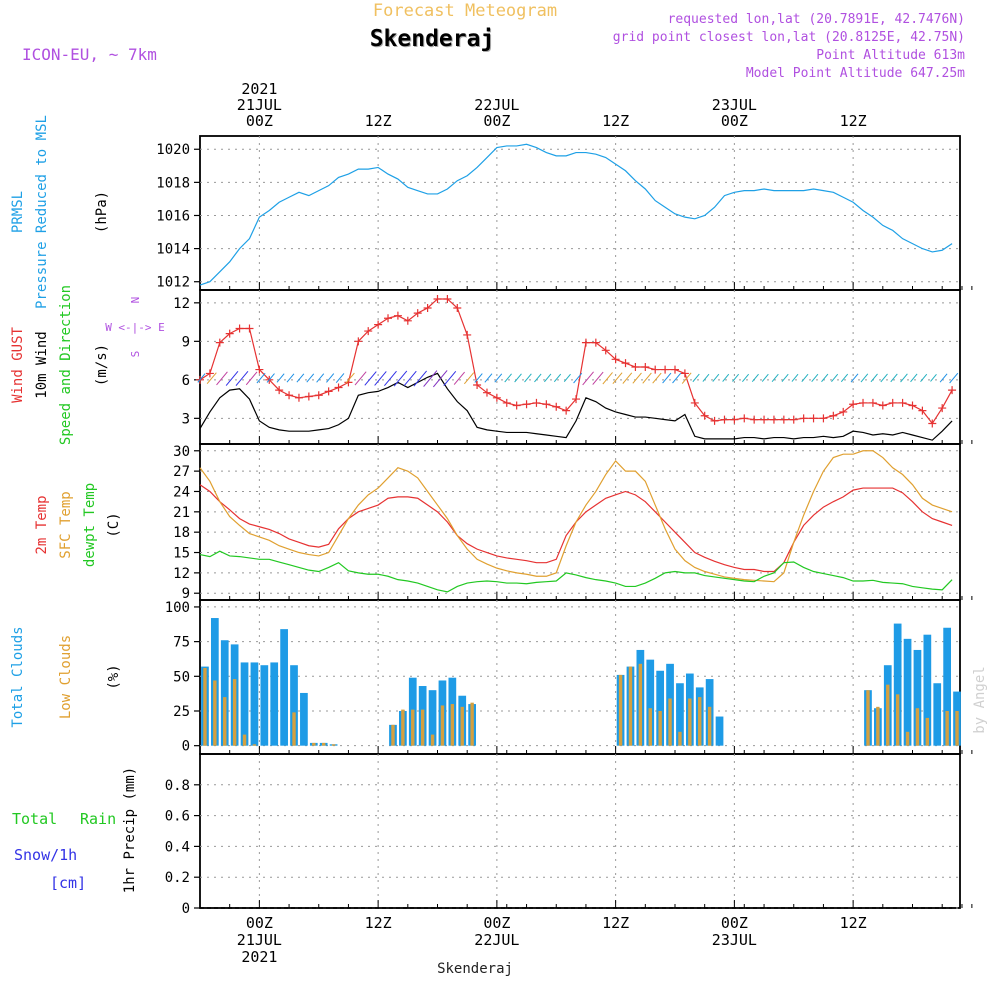 The width and height of the screenshot is (1000, 1000). What do you see at coordinates (181, 554) in the screenshot?
I see `y-tick-label: 15` at bounding box center [181, 554].